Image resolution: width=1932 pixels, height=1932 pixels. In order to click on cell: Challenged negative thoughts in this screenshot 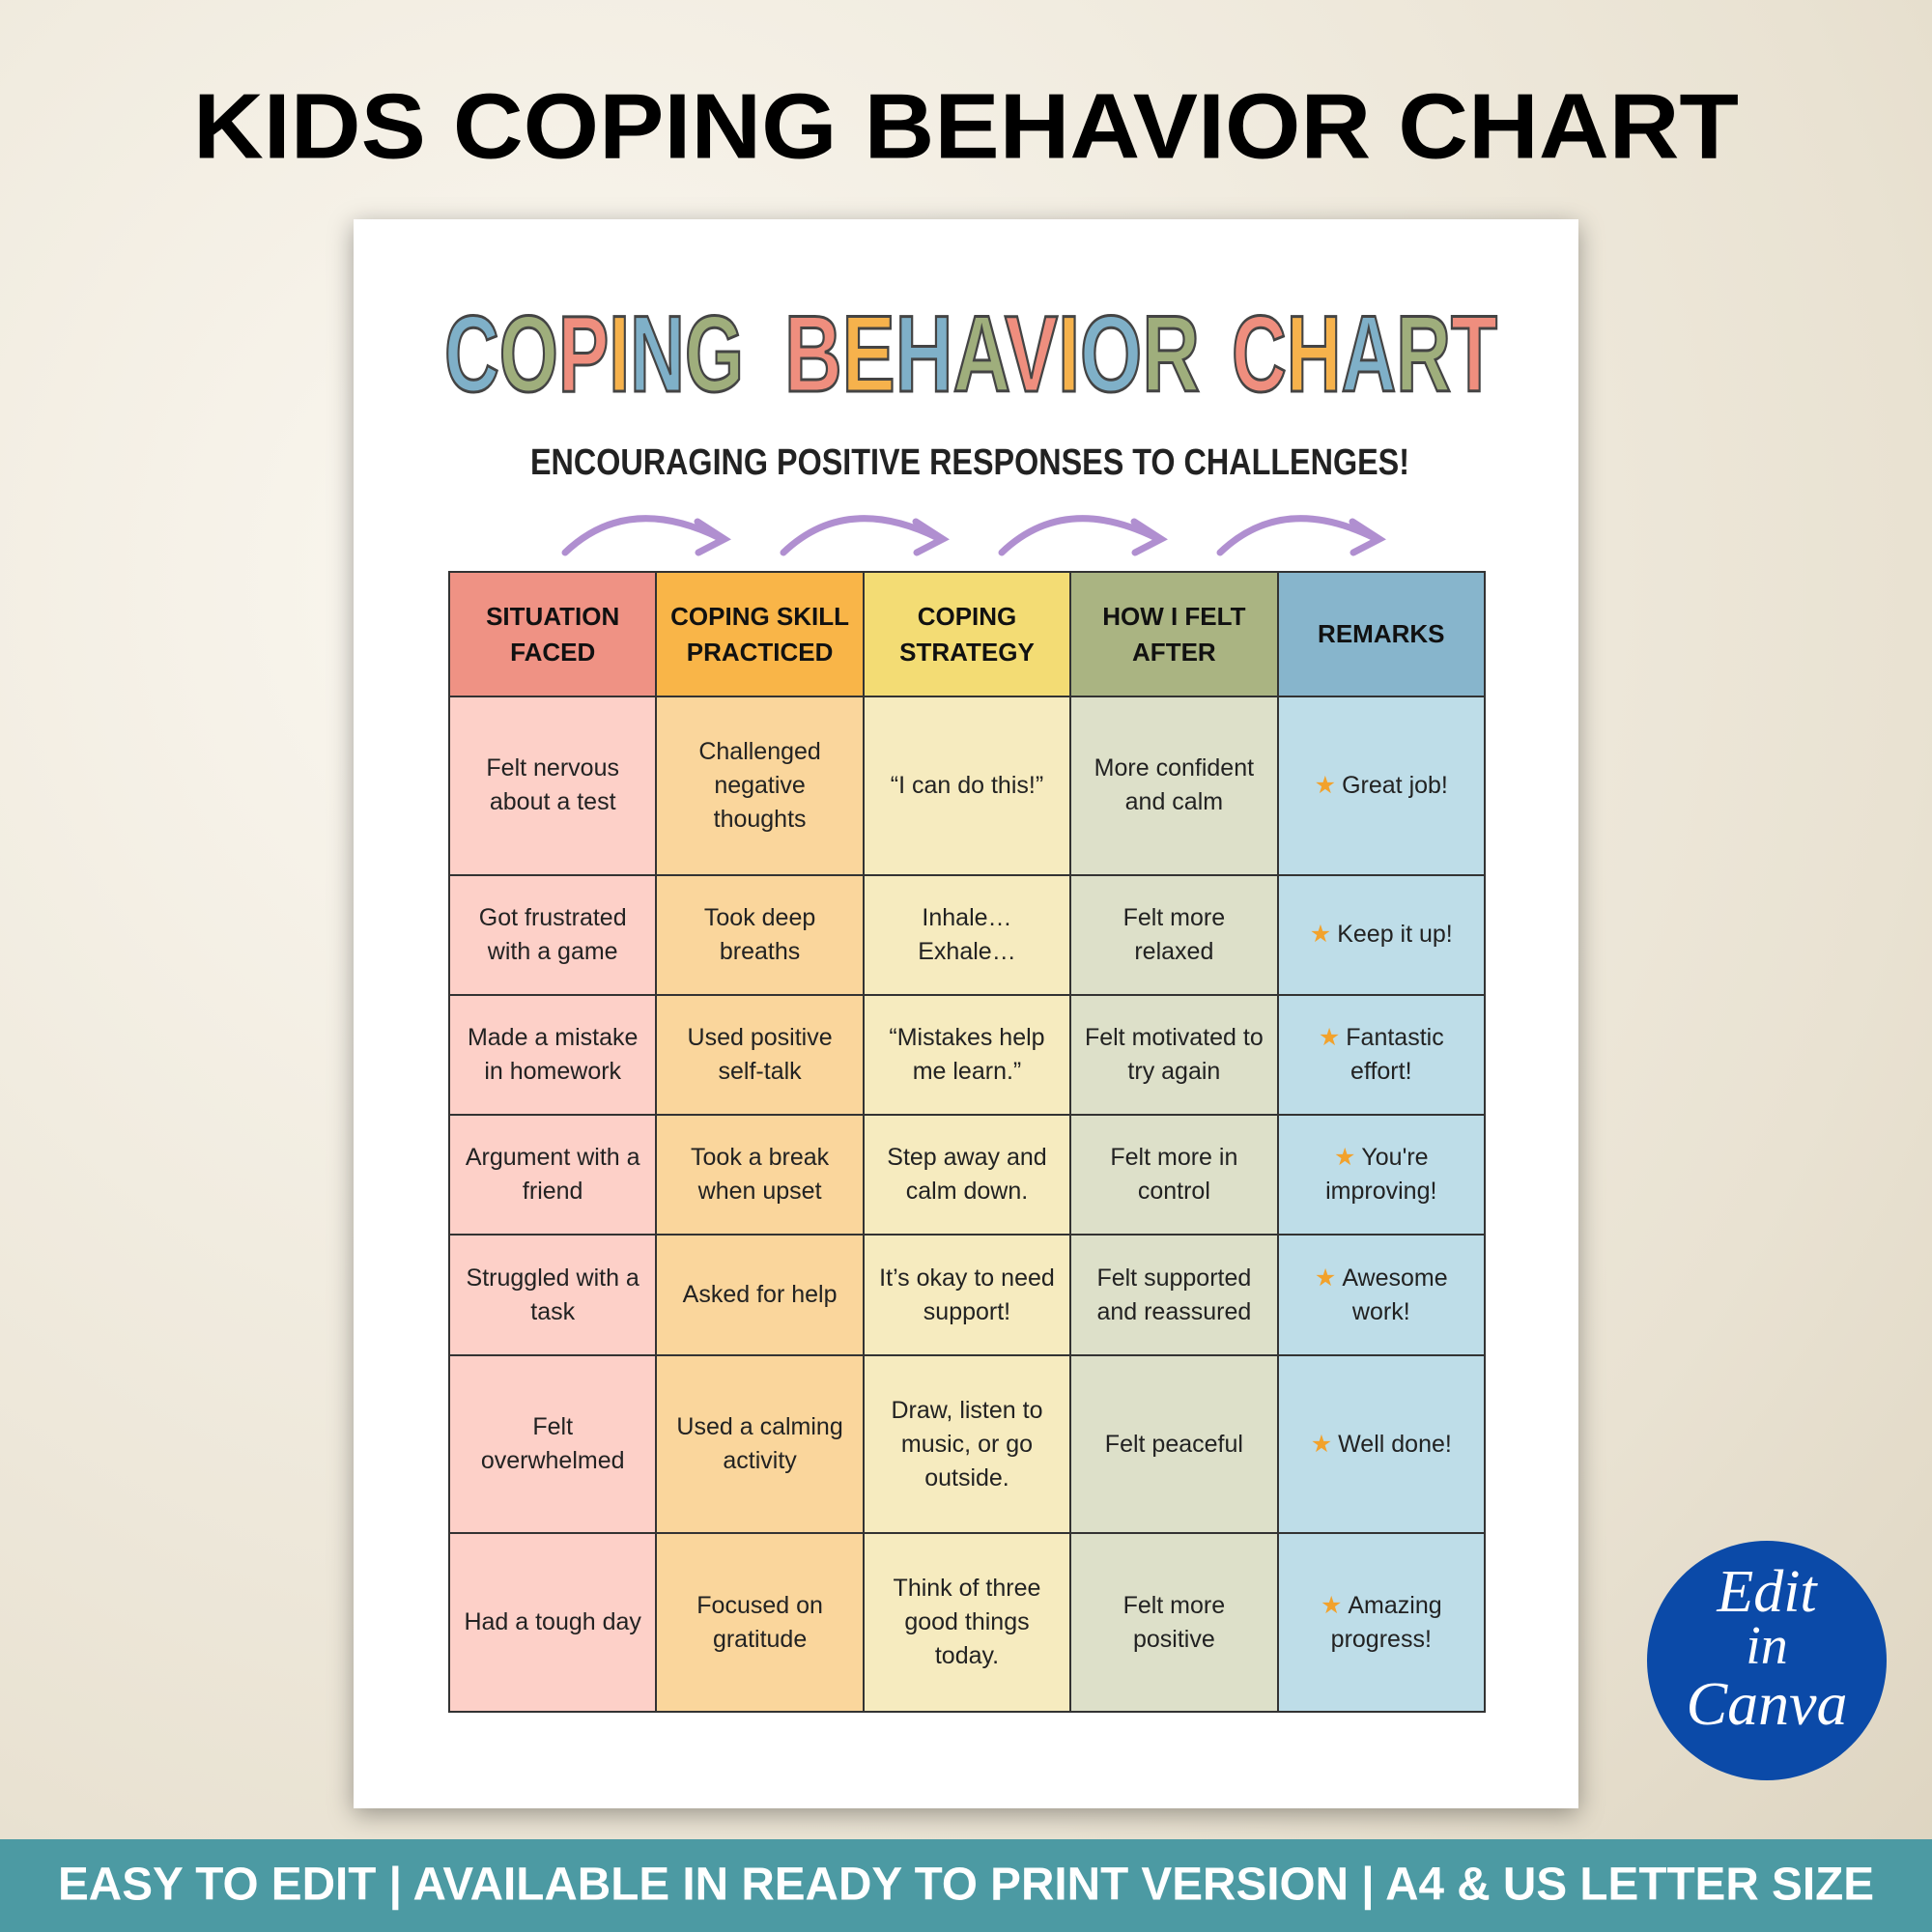, I will do `click(760, 786)`.